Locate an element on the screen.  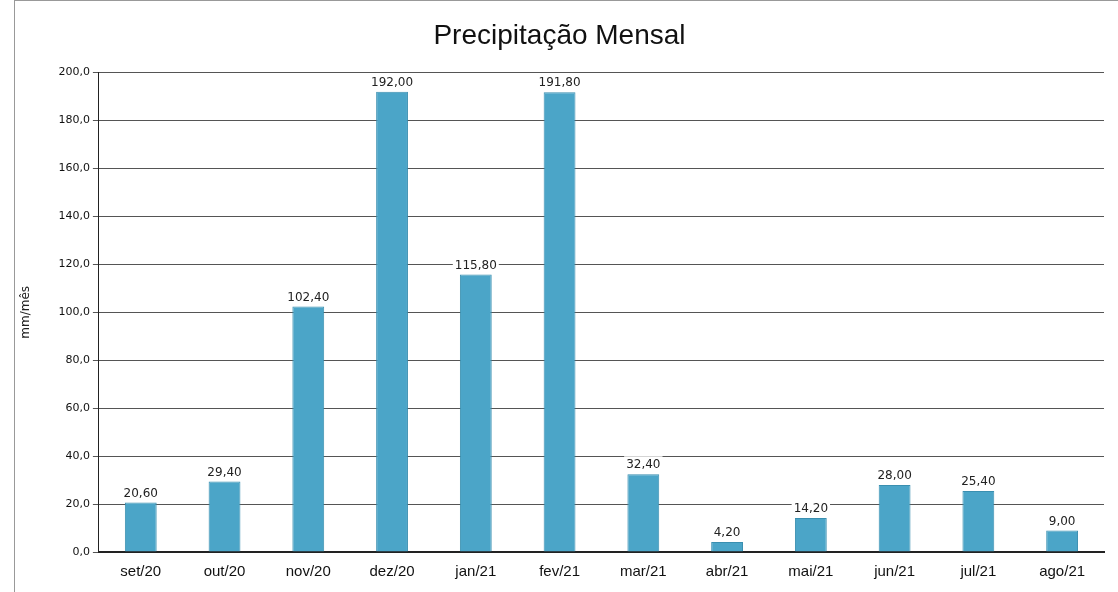
x-tick-label: jun/21 is located at coordinates (894, 571).